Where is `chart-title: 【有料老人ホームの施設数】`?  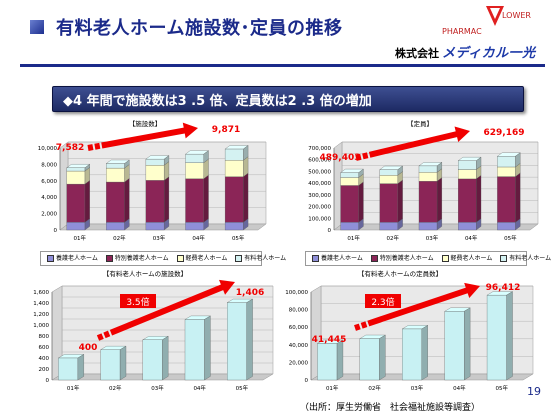
chart-title: 【有料老人ホームの施設数】 is located at coordinates (145, 273).